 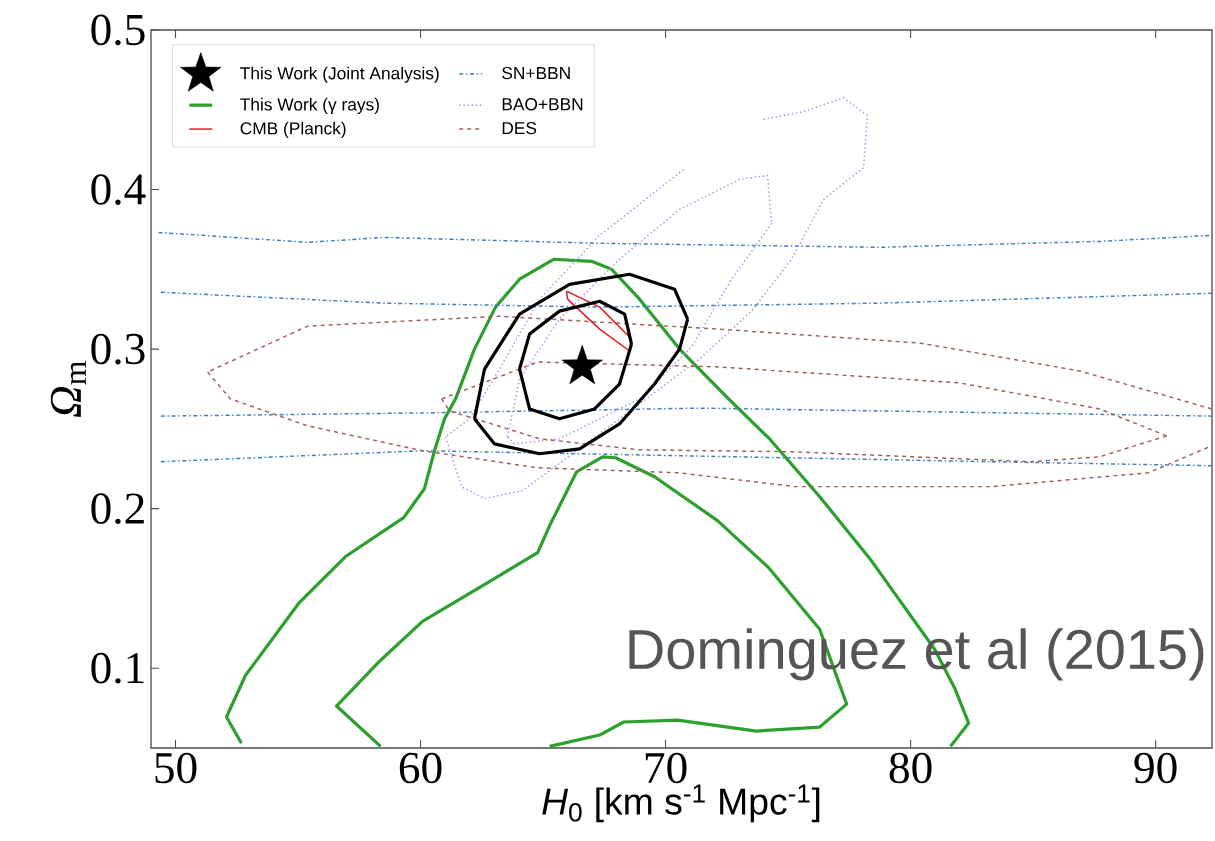 What do you see at coordinates (118, 189) in the screenshot?
I see `y-tick-label: 0.4` at bounding box center [118, 189].